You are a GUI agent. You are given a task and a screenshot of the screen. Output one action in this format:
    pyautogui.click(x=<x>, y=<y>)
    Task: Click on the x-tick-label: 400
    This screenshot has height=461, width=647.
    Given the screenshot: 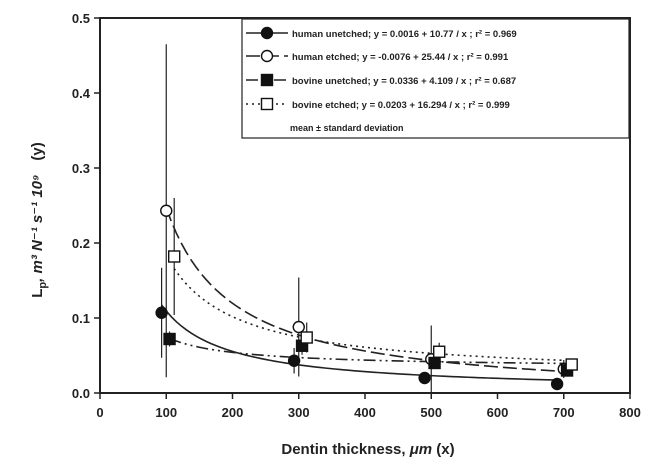 What is the action you would take?
    pyautogui.click(x=365, y=412)
    